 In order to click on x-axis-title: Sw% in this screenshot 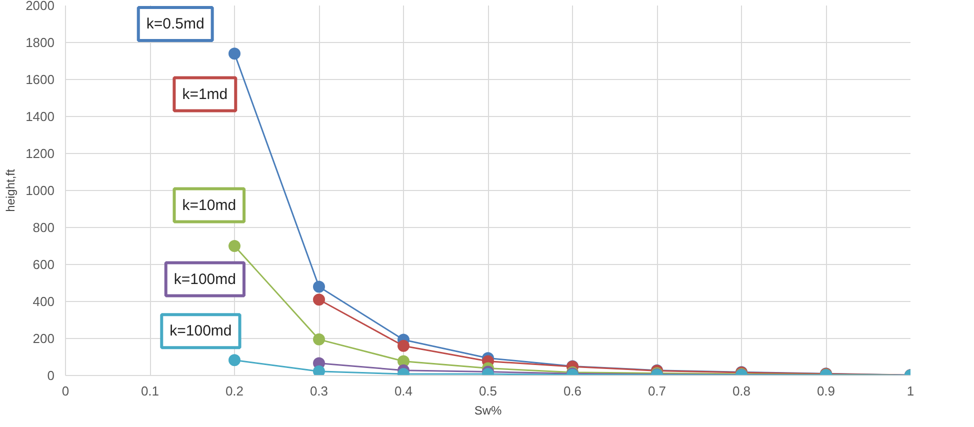, I will do `click(488, 411)`.